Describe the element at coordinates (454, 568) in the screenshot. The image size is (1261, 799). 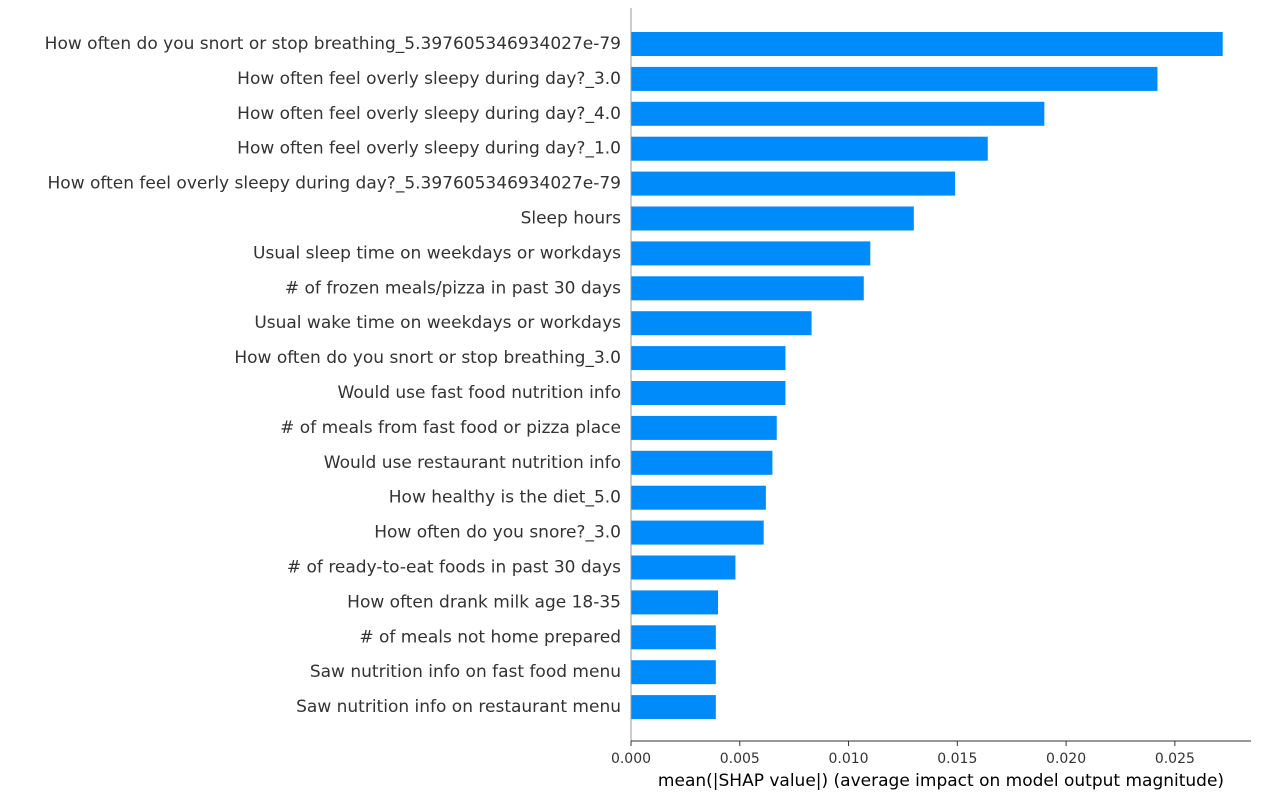
I see `feature-label: # of ready-to-eat foods in past 30 days` at that location.